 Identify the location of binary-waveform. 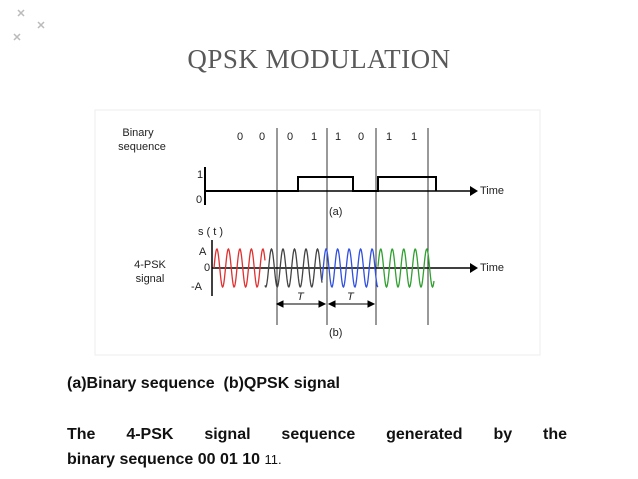
(337, 186).